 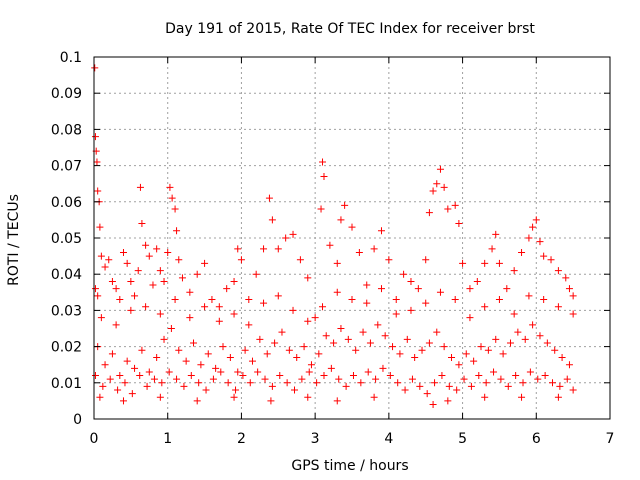 I want to click on x-axis-tick-labels: 0 1 2 3 4 5 6 7, so click(x=352, y=439).